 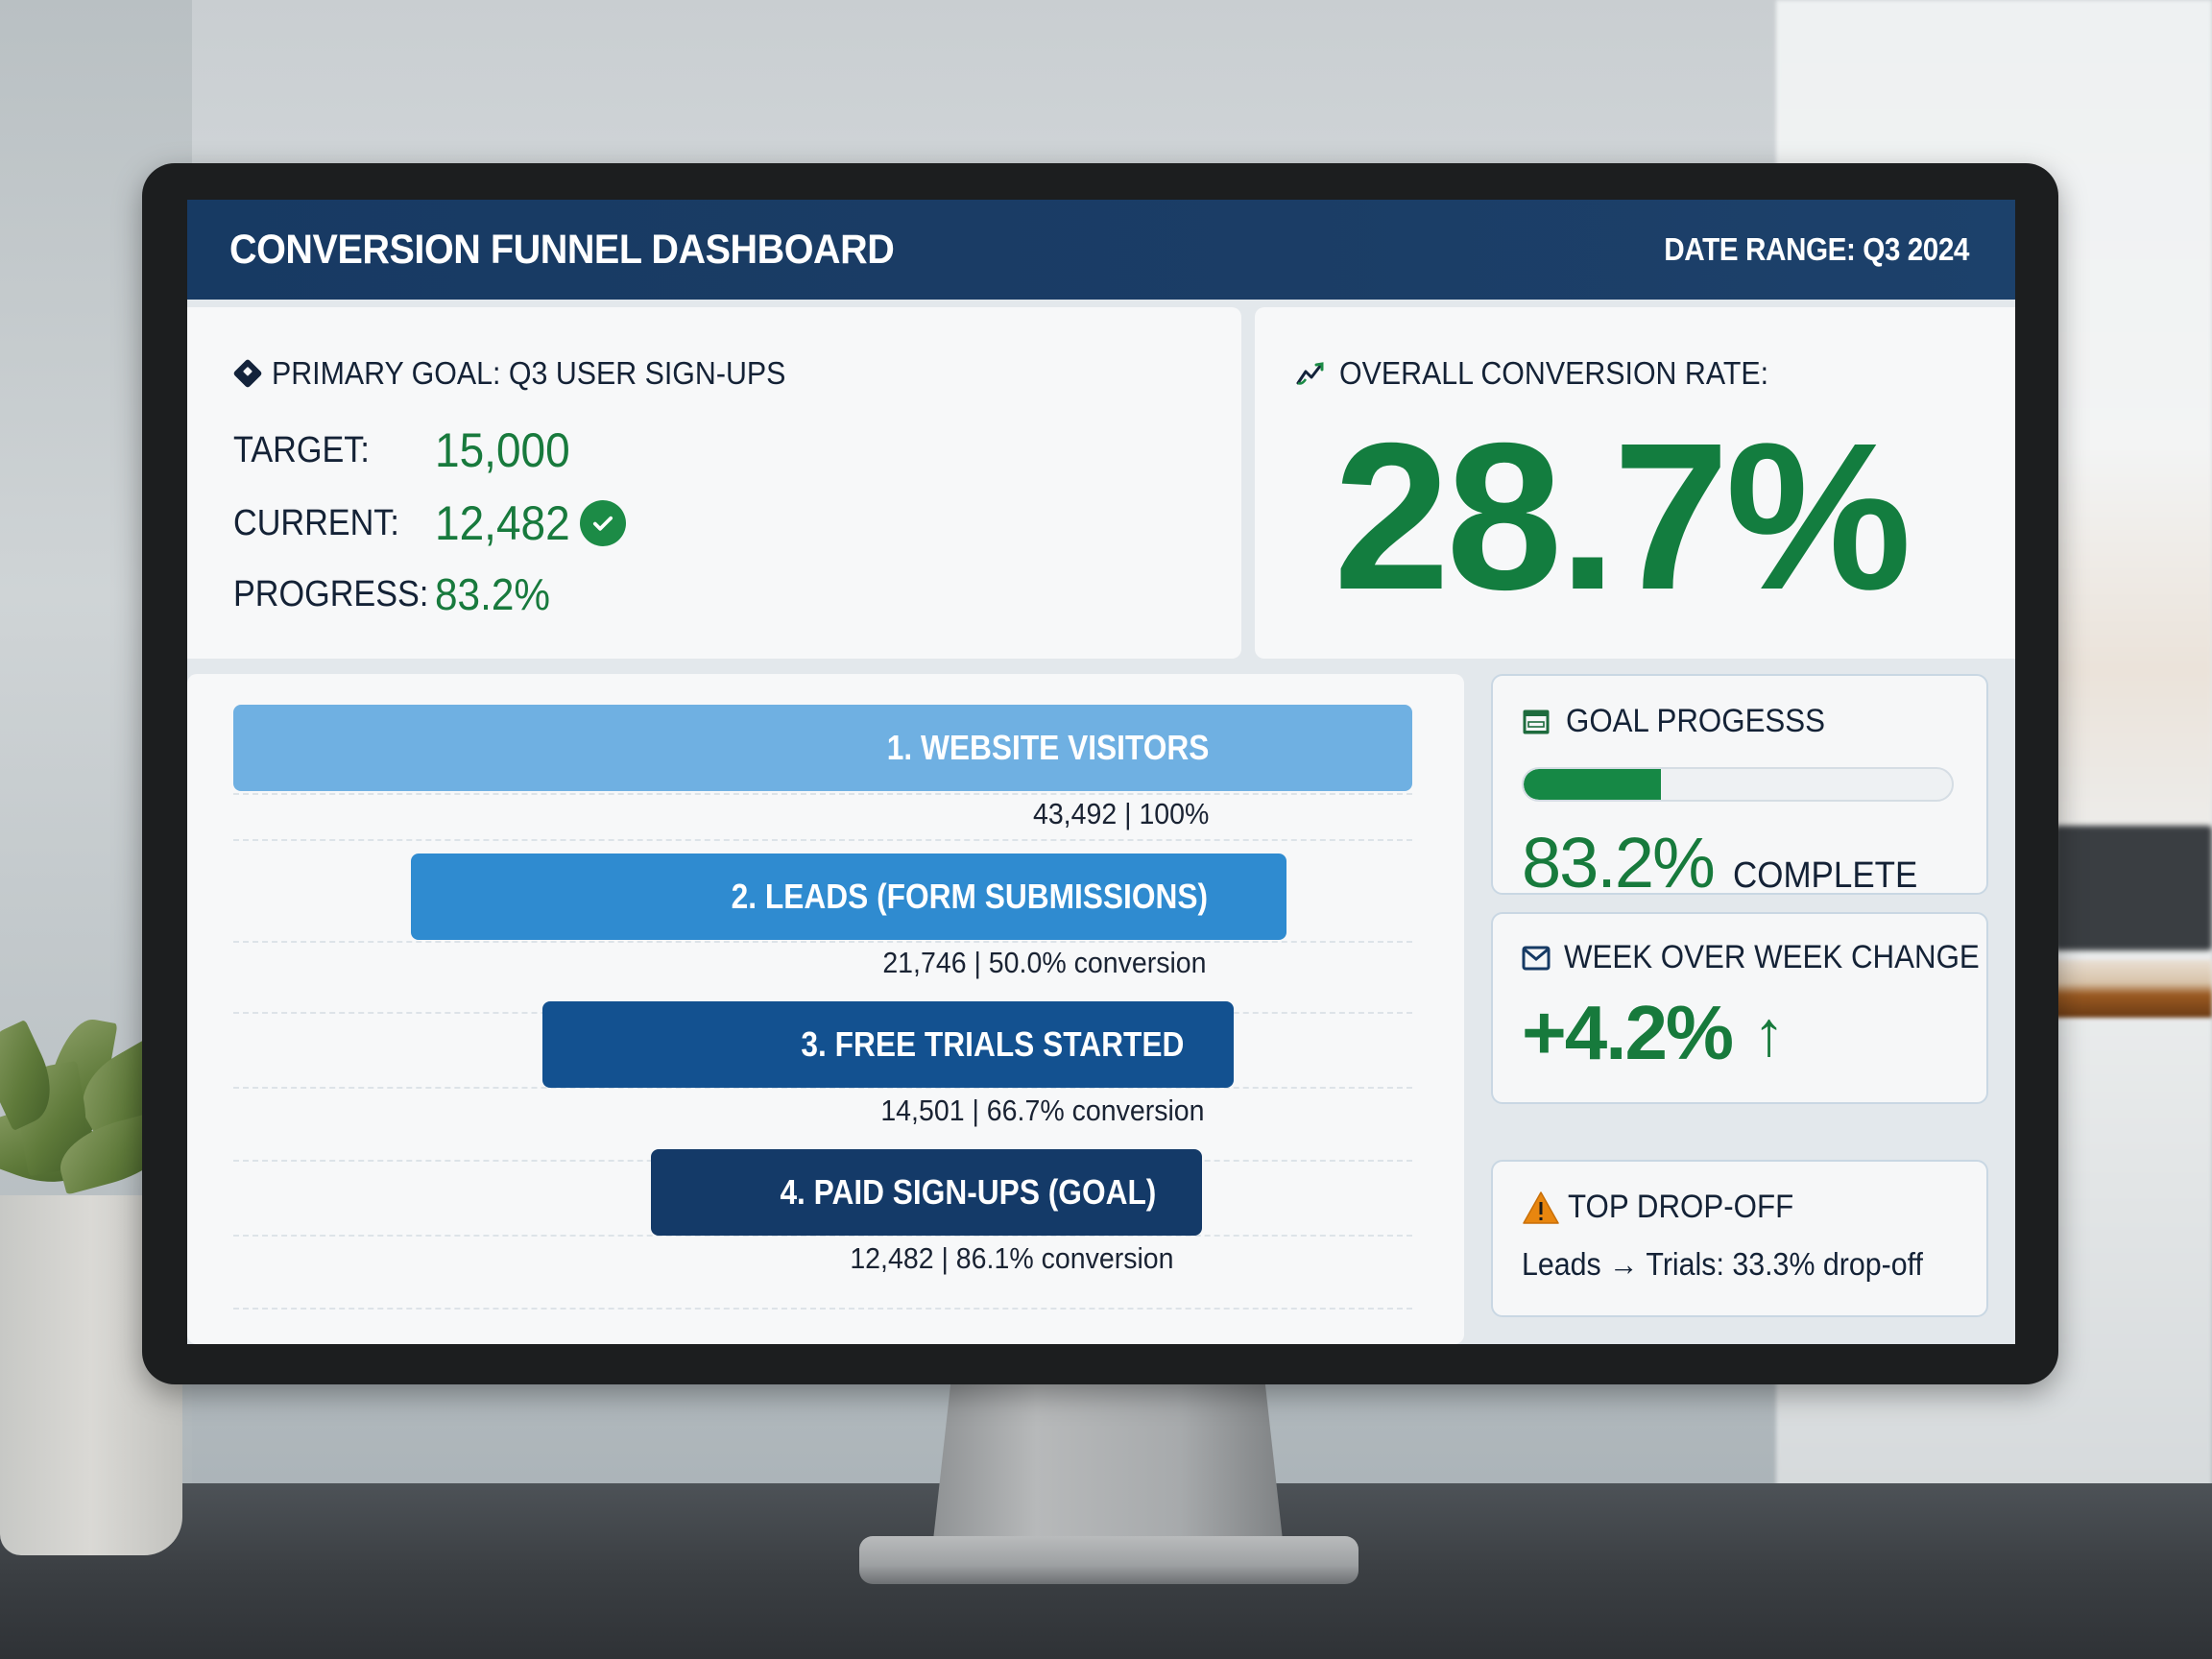 What do you see at coordinates (2133, 888) in the screenshot?
I see `background-shelf` at bounding box center [2133, 888].